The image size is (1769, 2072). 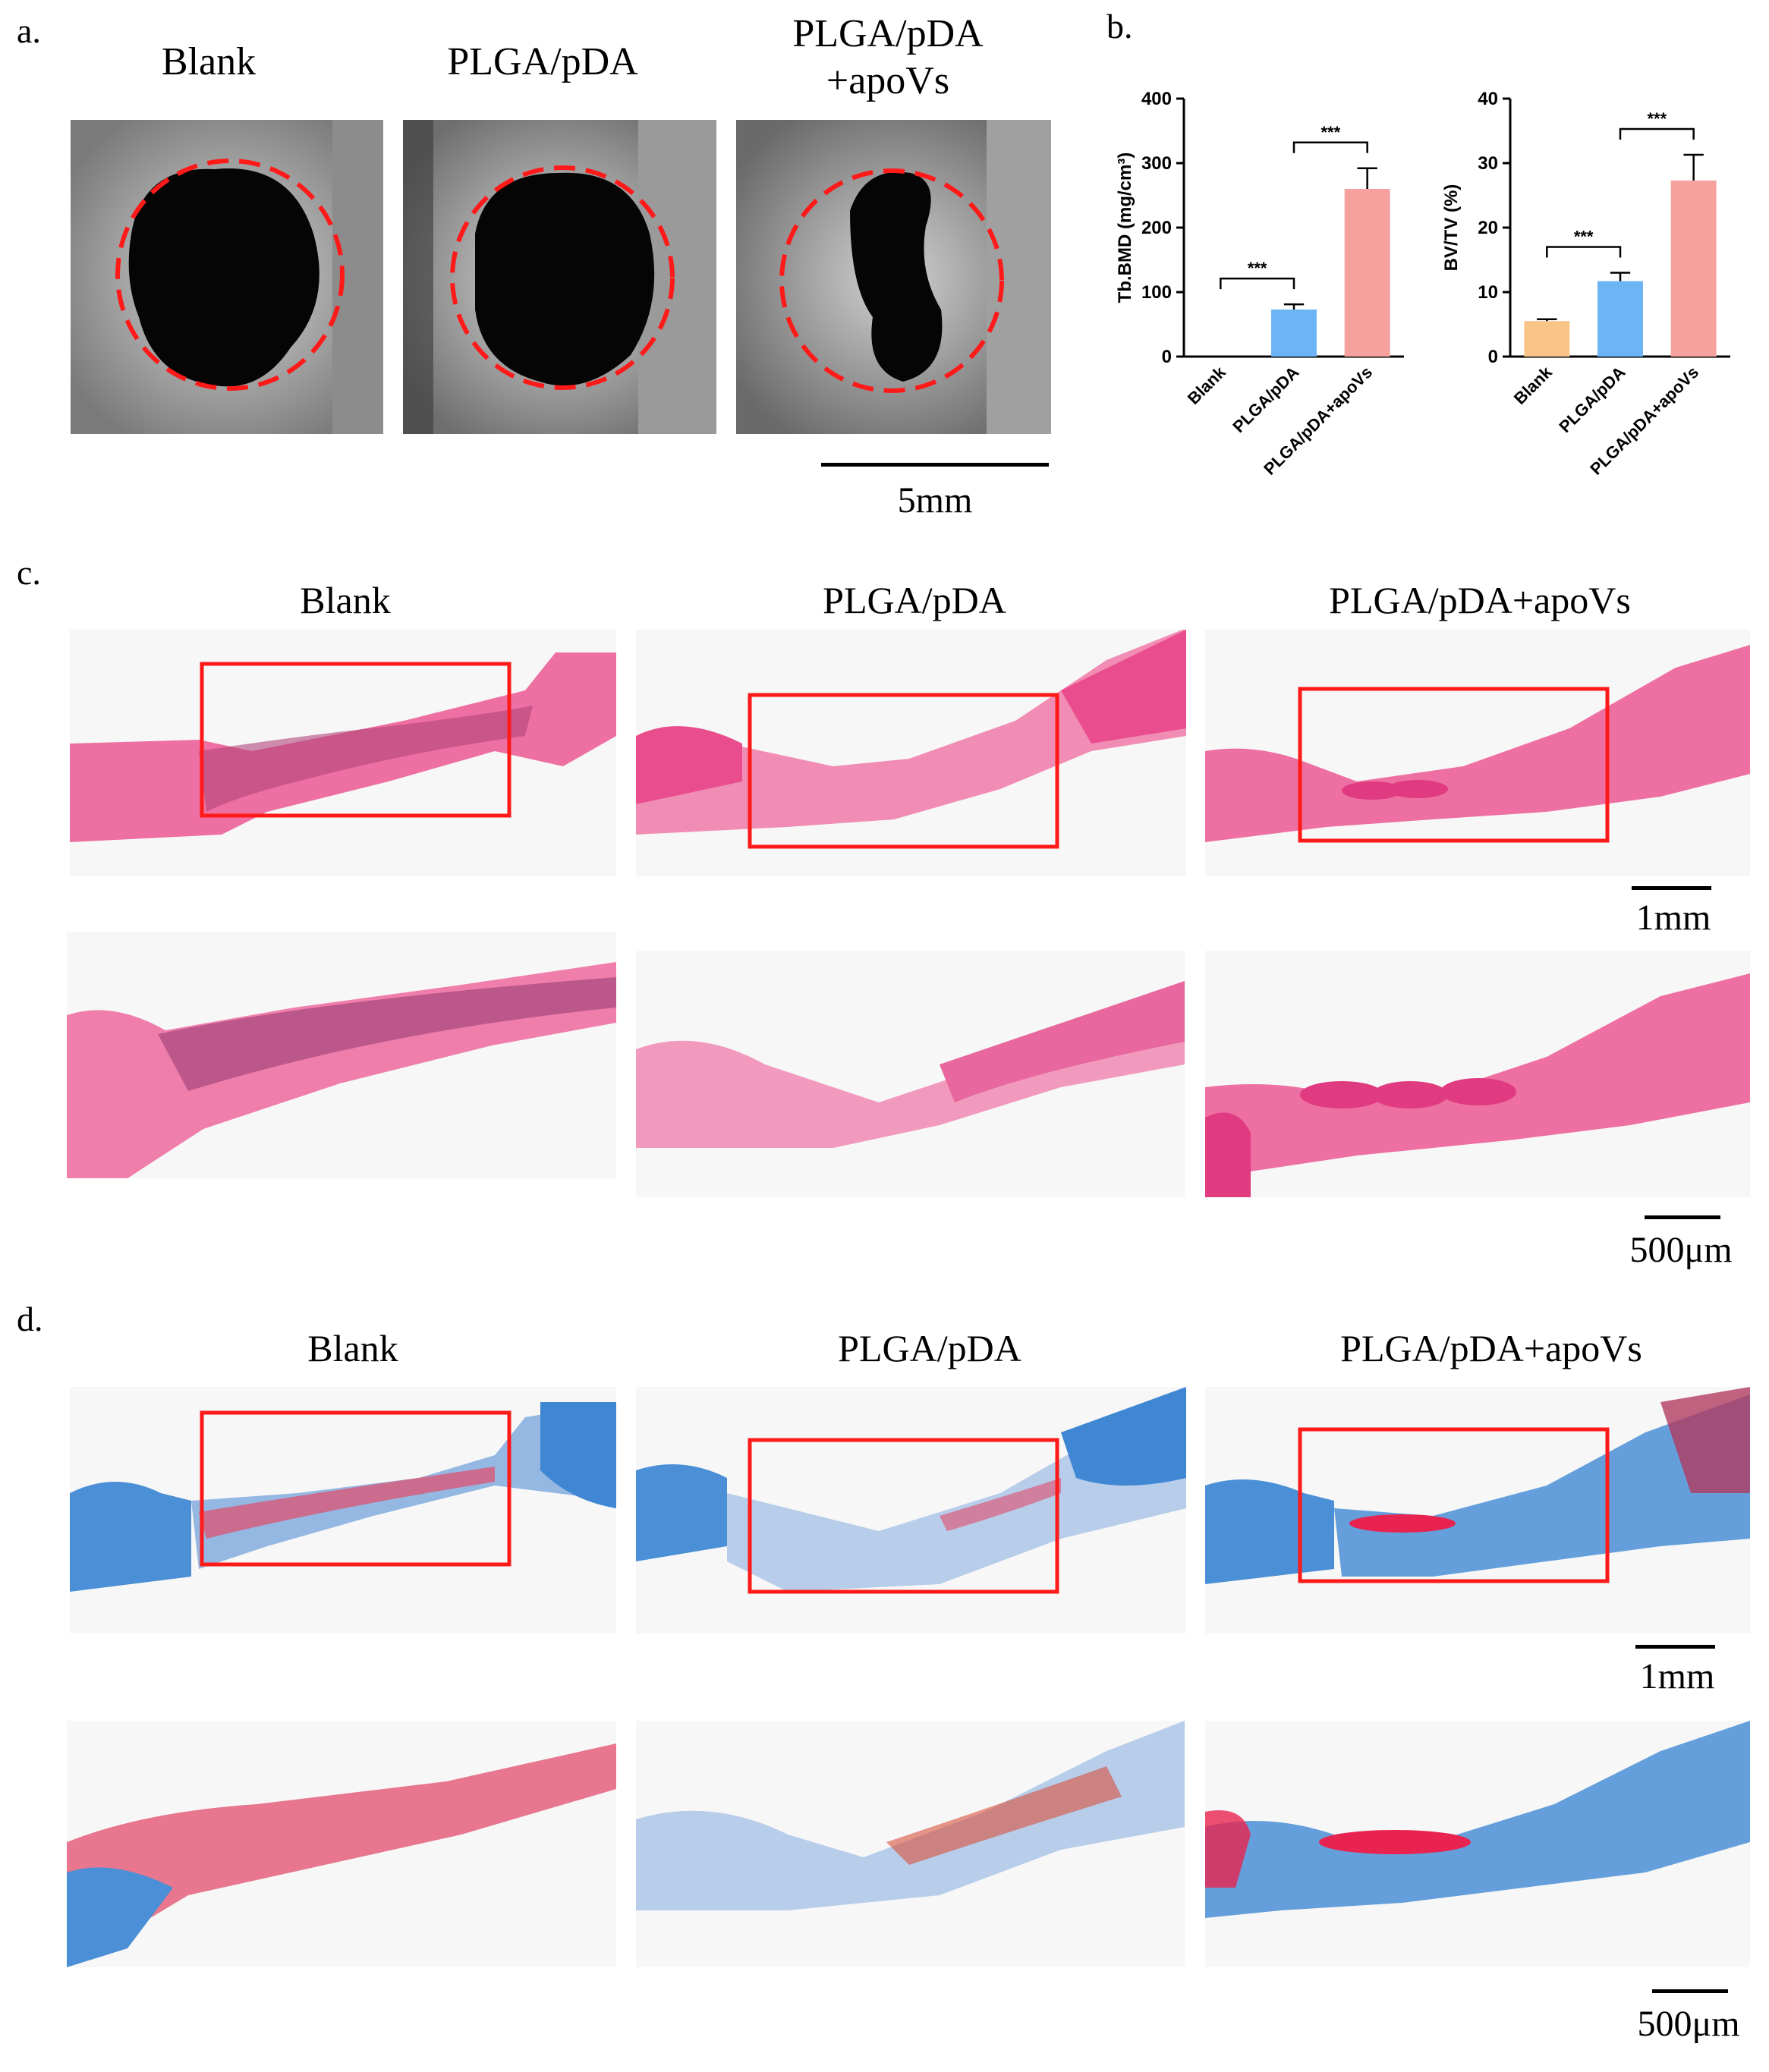 I want to click on bmd-ylabel: Tb.BMD (mg/cm³), so click(x=1125, y=227).